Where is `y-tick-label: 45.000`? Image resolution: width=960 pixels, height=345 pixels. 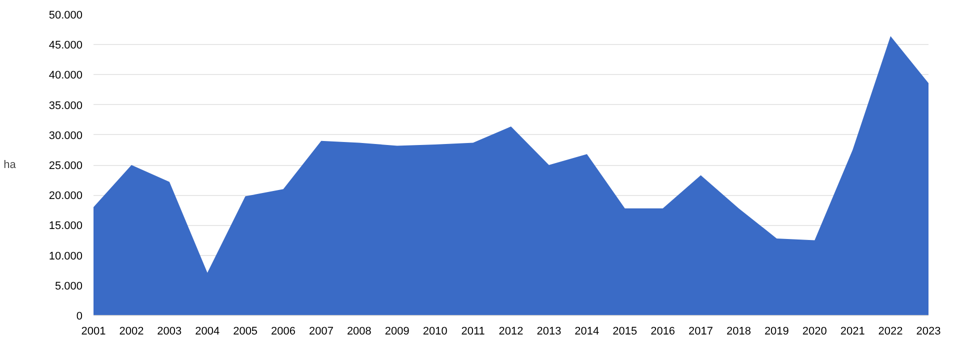
y-tick-label: 45.000 is located at coordinates (65, 46).